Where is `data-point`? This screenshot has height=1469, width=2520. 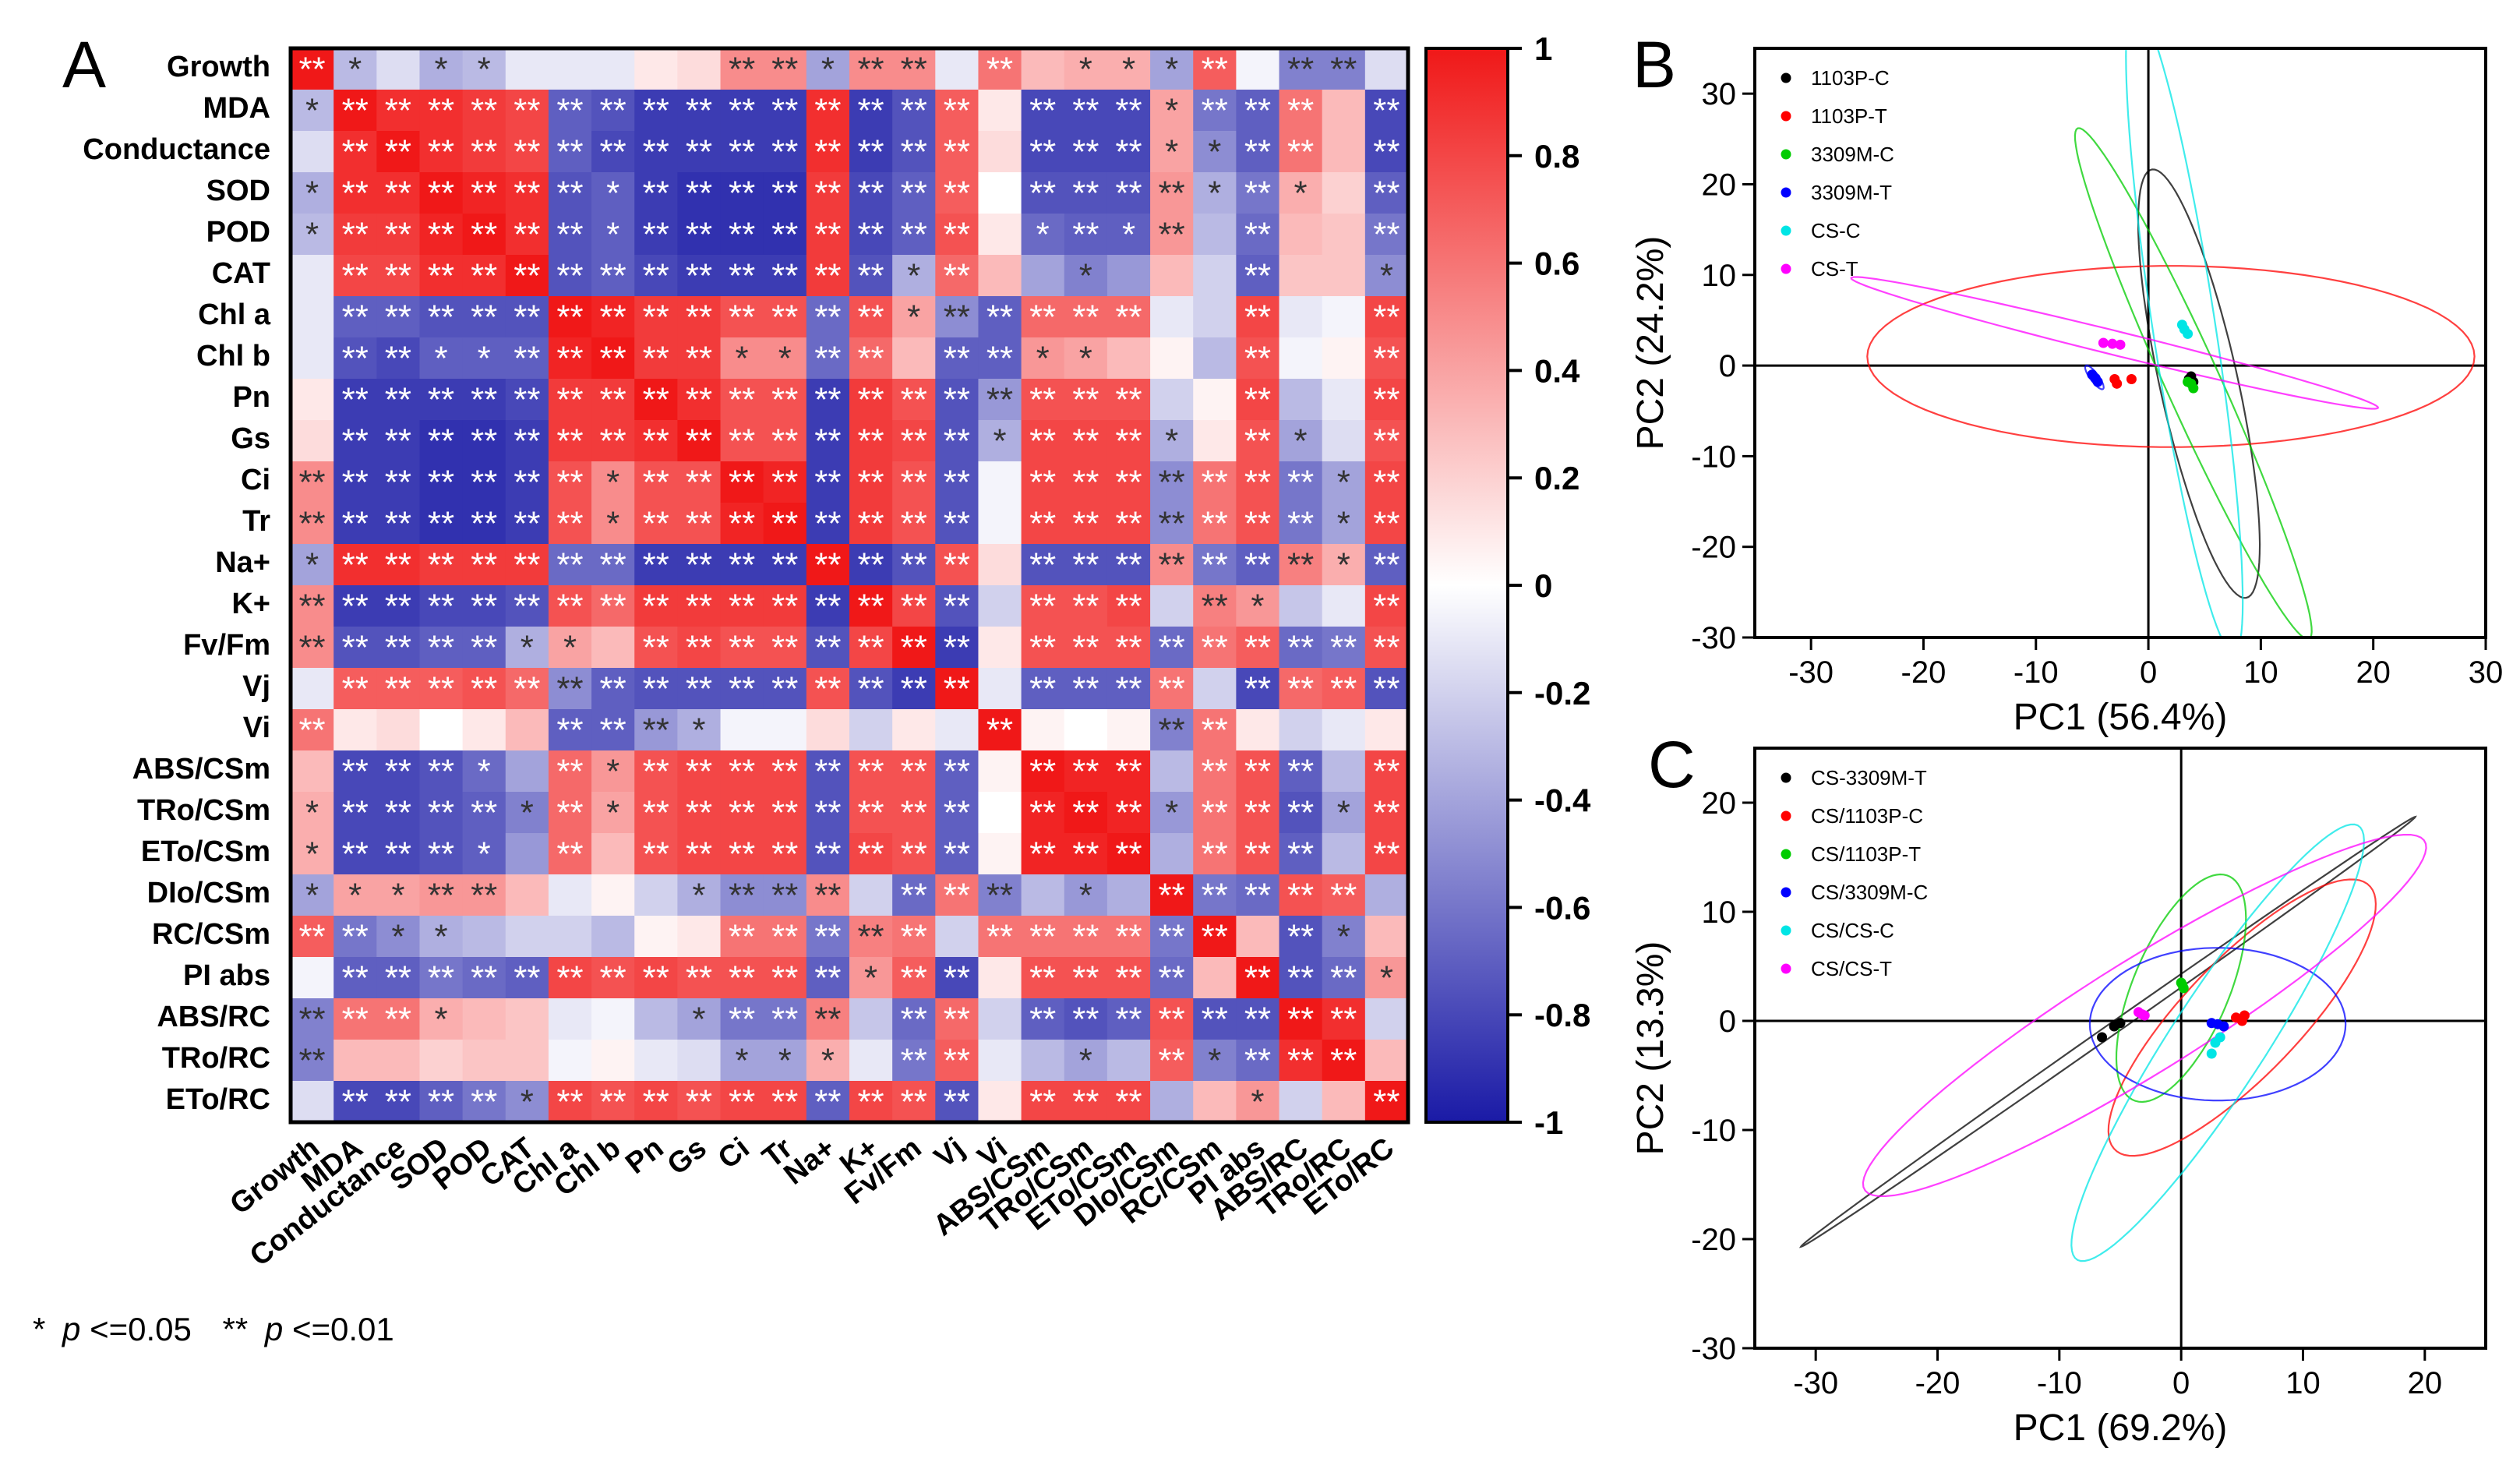 data-point is located at coordinates (2117, 383).